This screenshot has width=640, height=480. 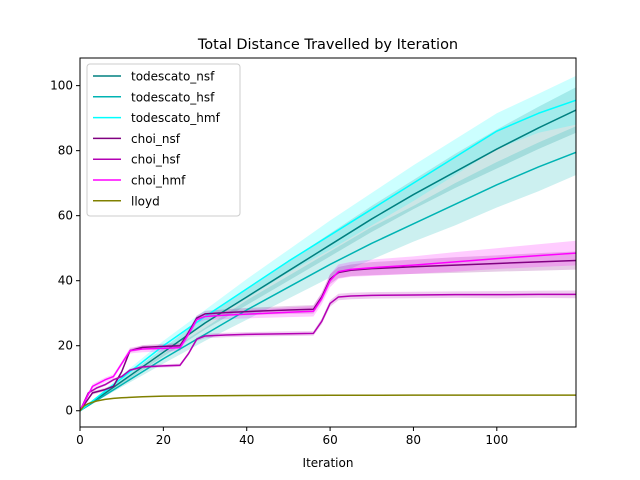 I want to click on legend-label-todescato-hsf: todescato_hsf, so click(x=173, y=97).